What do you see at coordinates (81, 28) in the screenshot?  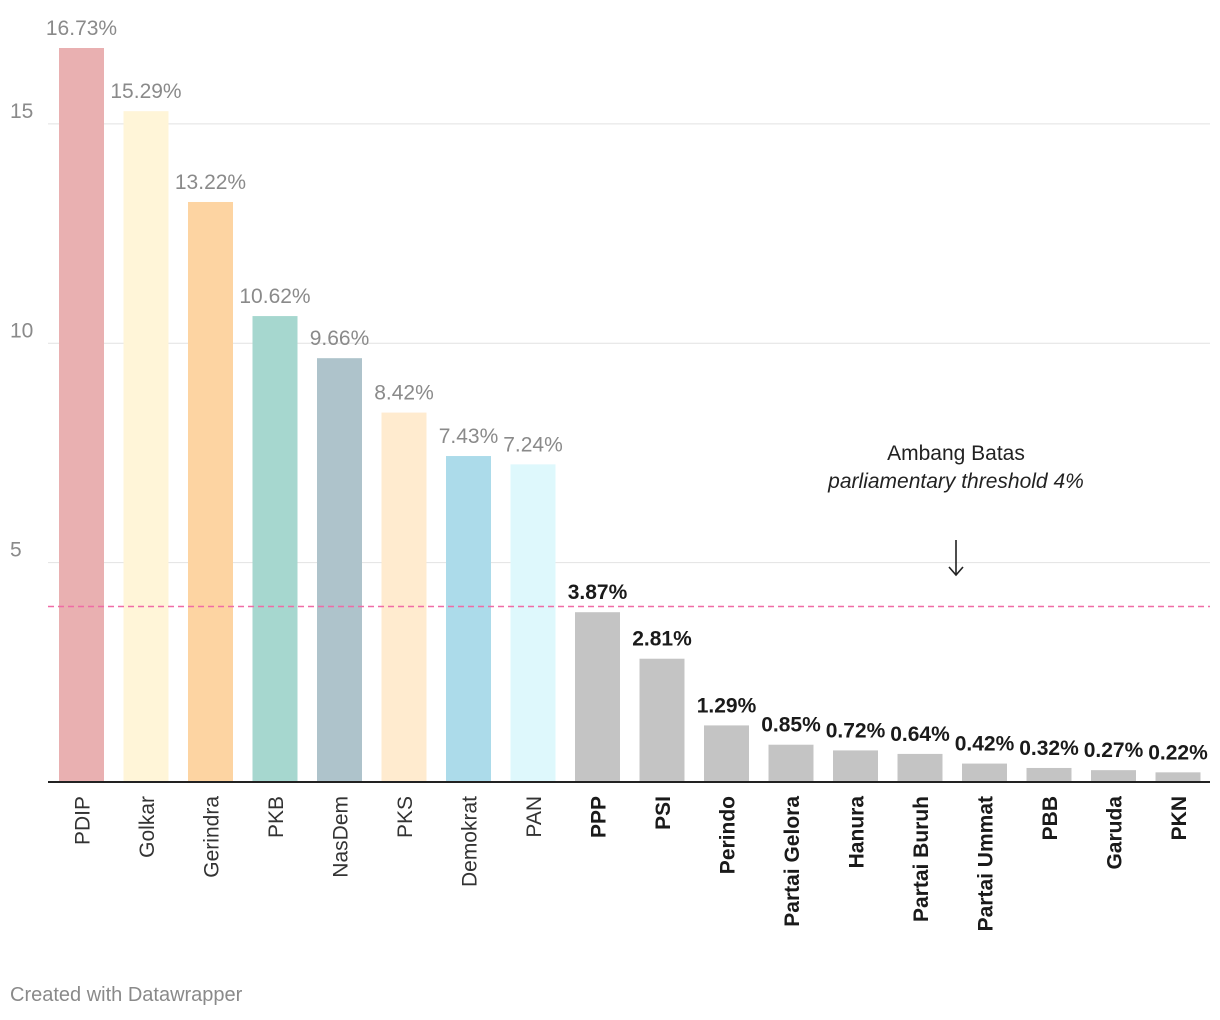 I see `value-label: 16.73%` at bounding box center [81, 28].